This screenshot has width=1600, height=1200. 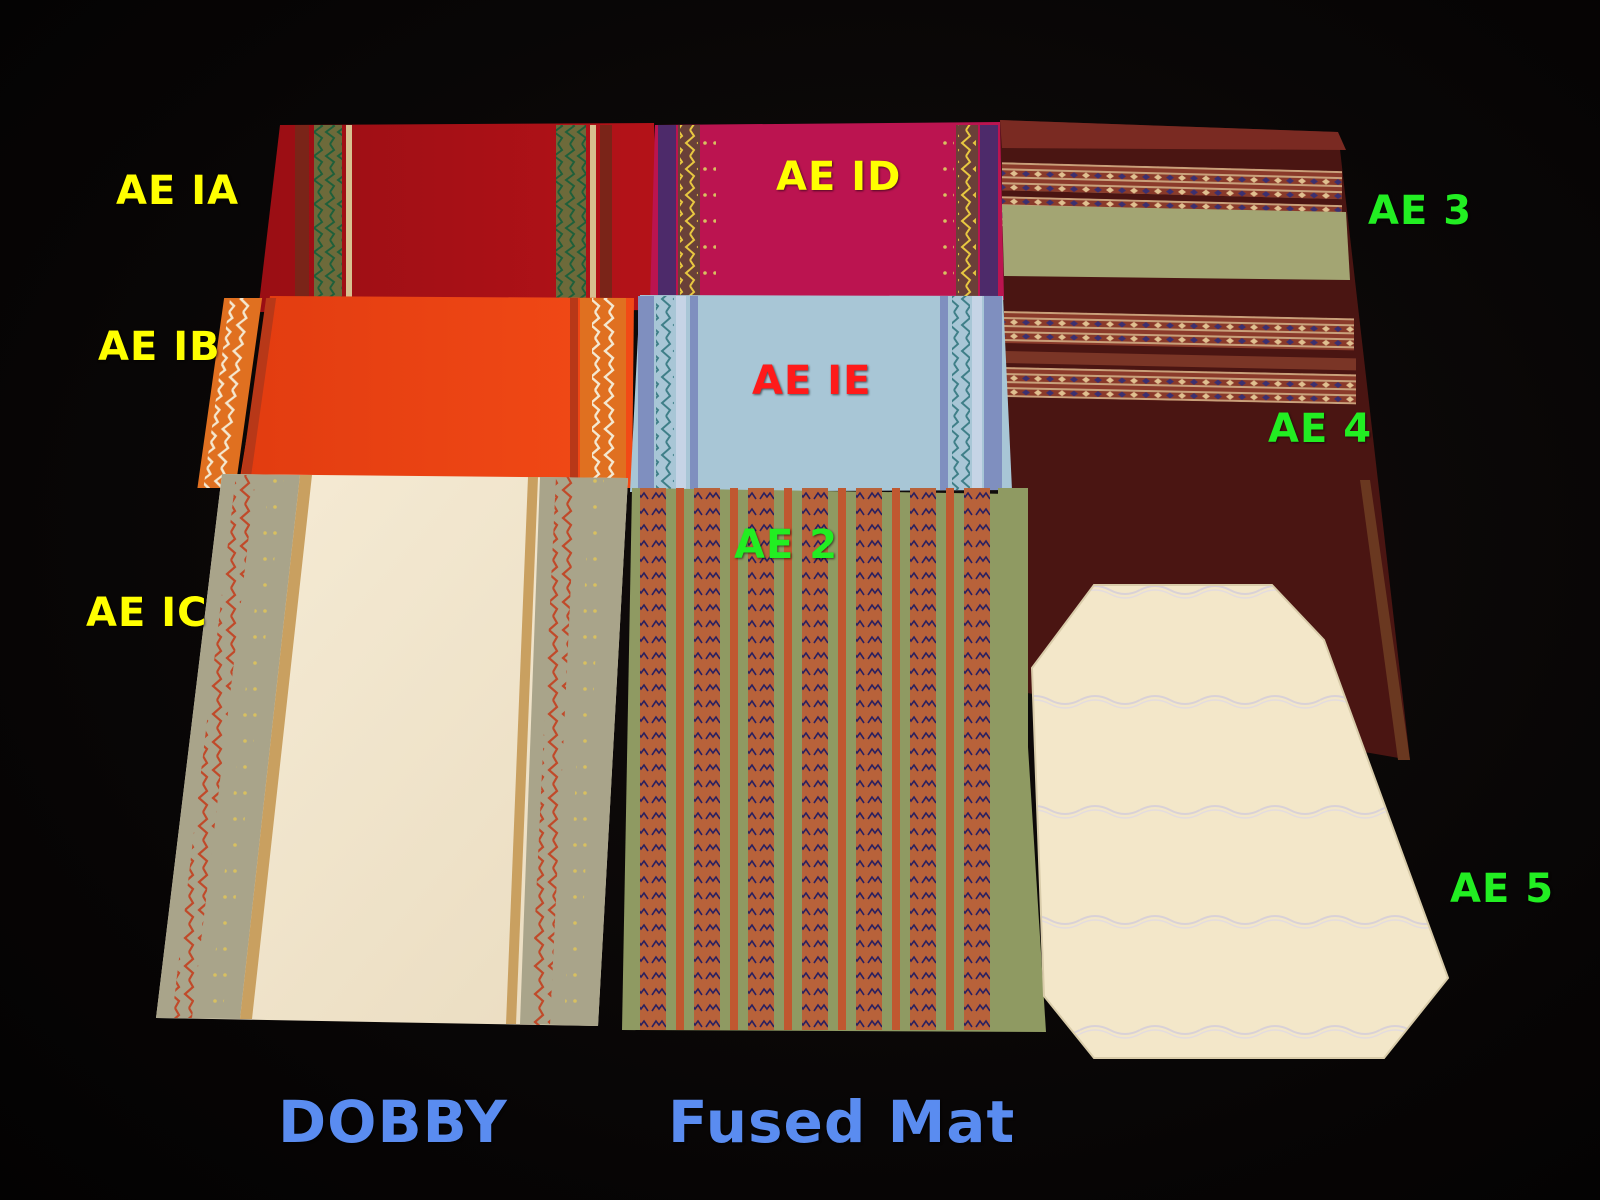 I want to click on label-ae-3: AE 3, so click(x=1420, y=211).